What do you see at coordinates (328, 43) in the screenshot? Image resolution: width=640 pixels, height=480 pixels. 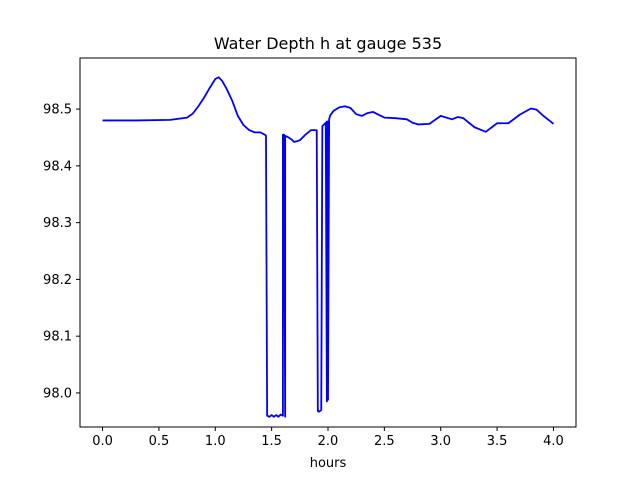 I see `chart-title: Water Depth h at gauge 535` at bounding box center [328, 43].